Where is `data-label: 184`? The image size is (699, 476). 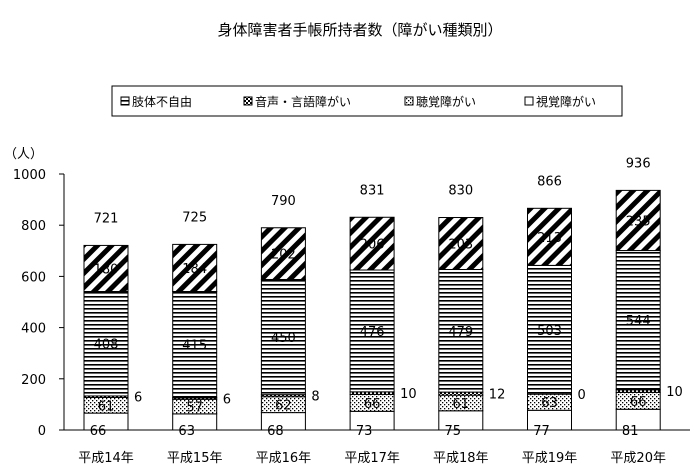 data-label: 184 is located at coordinates (194, 269).